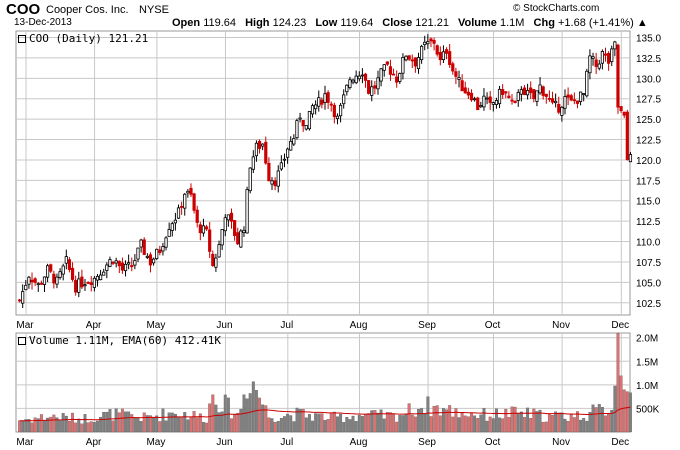 Image resolution: width=680 pixels, height=450 pixels. I want to click on y-tick-label: 2.0M, so click(647, 339).